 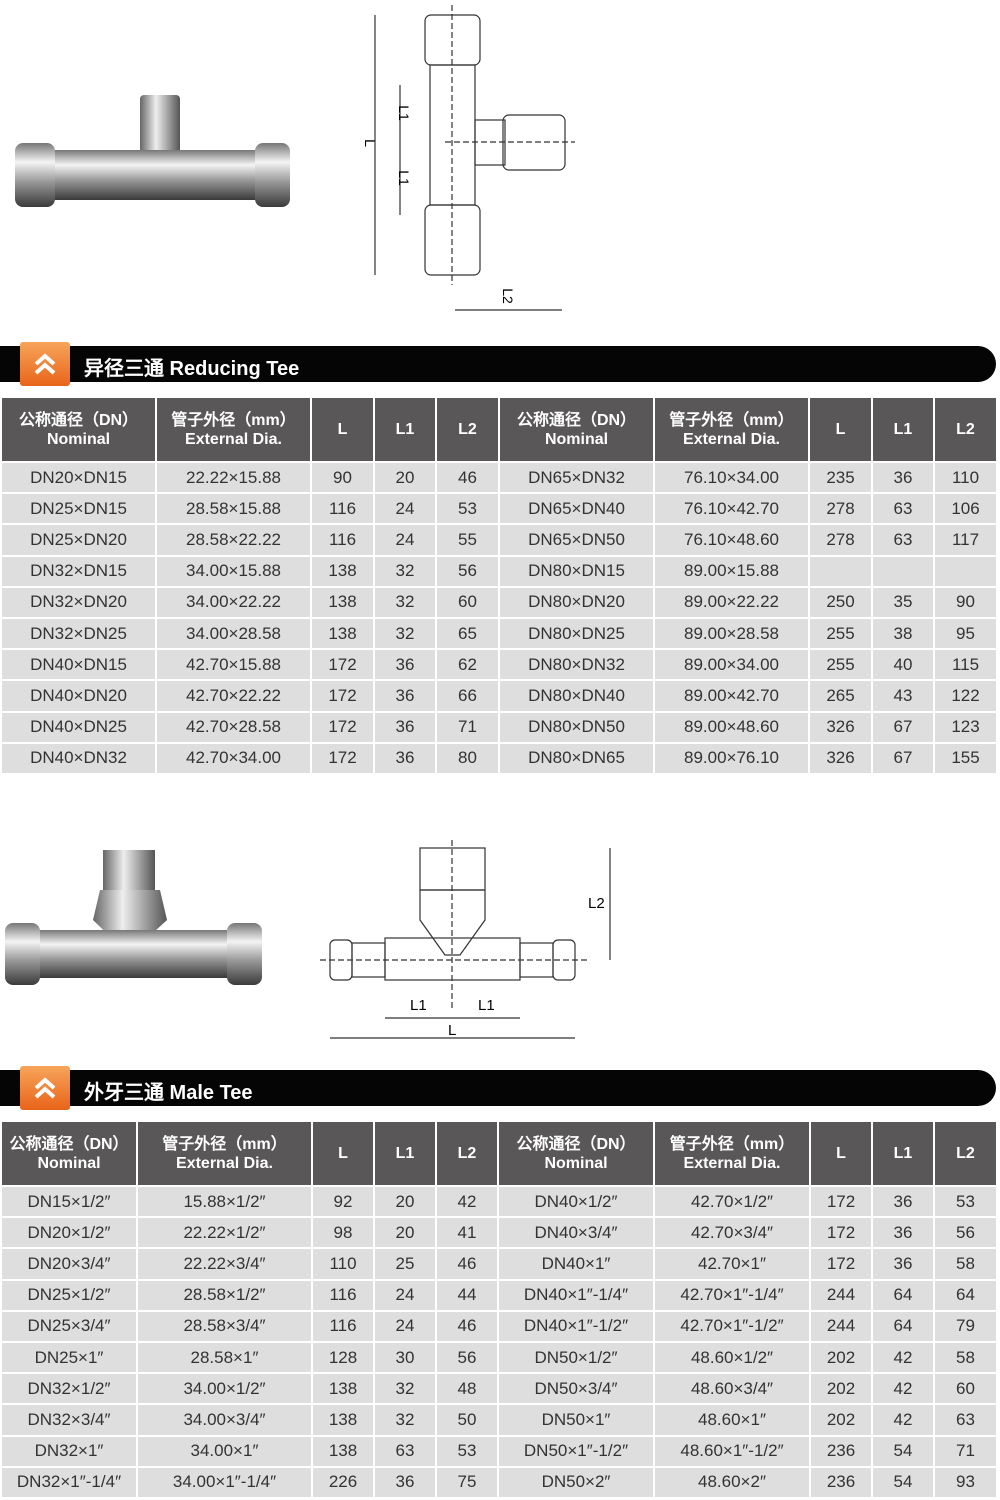 I want to click on table-cell: DN20×3/4″, so click(x=69, y=1264).